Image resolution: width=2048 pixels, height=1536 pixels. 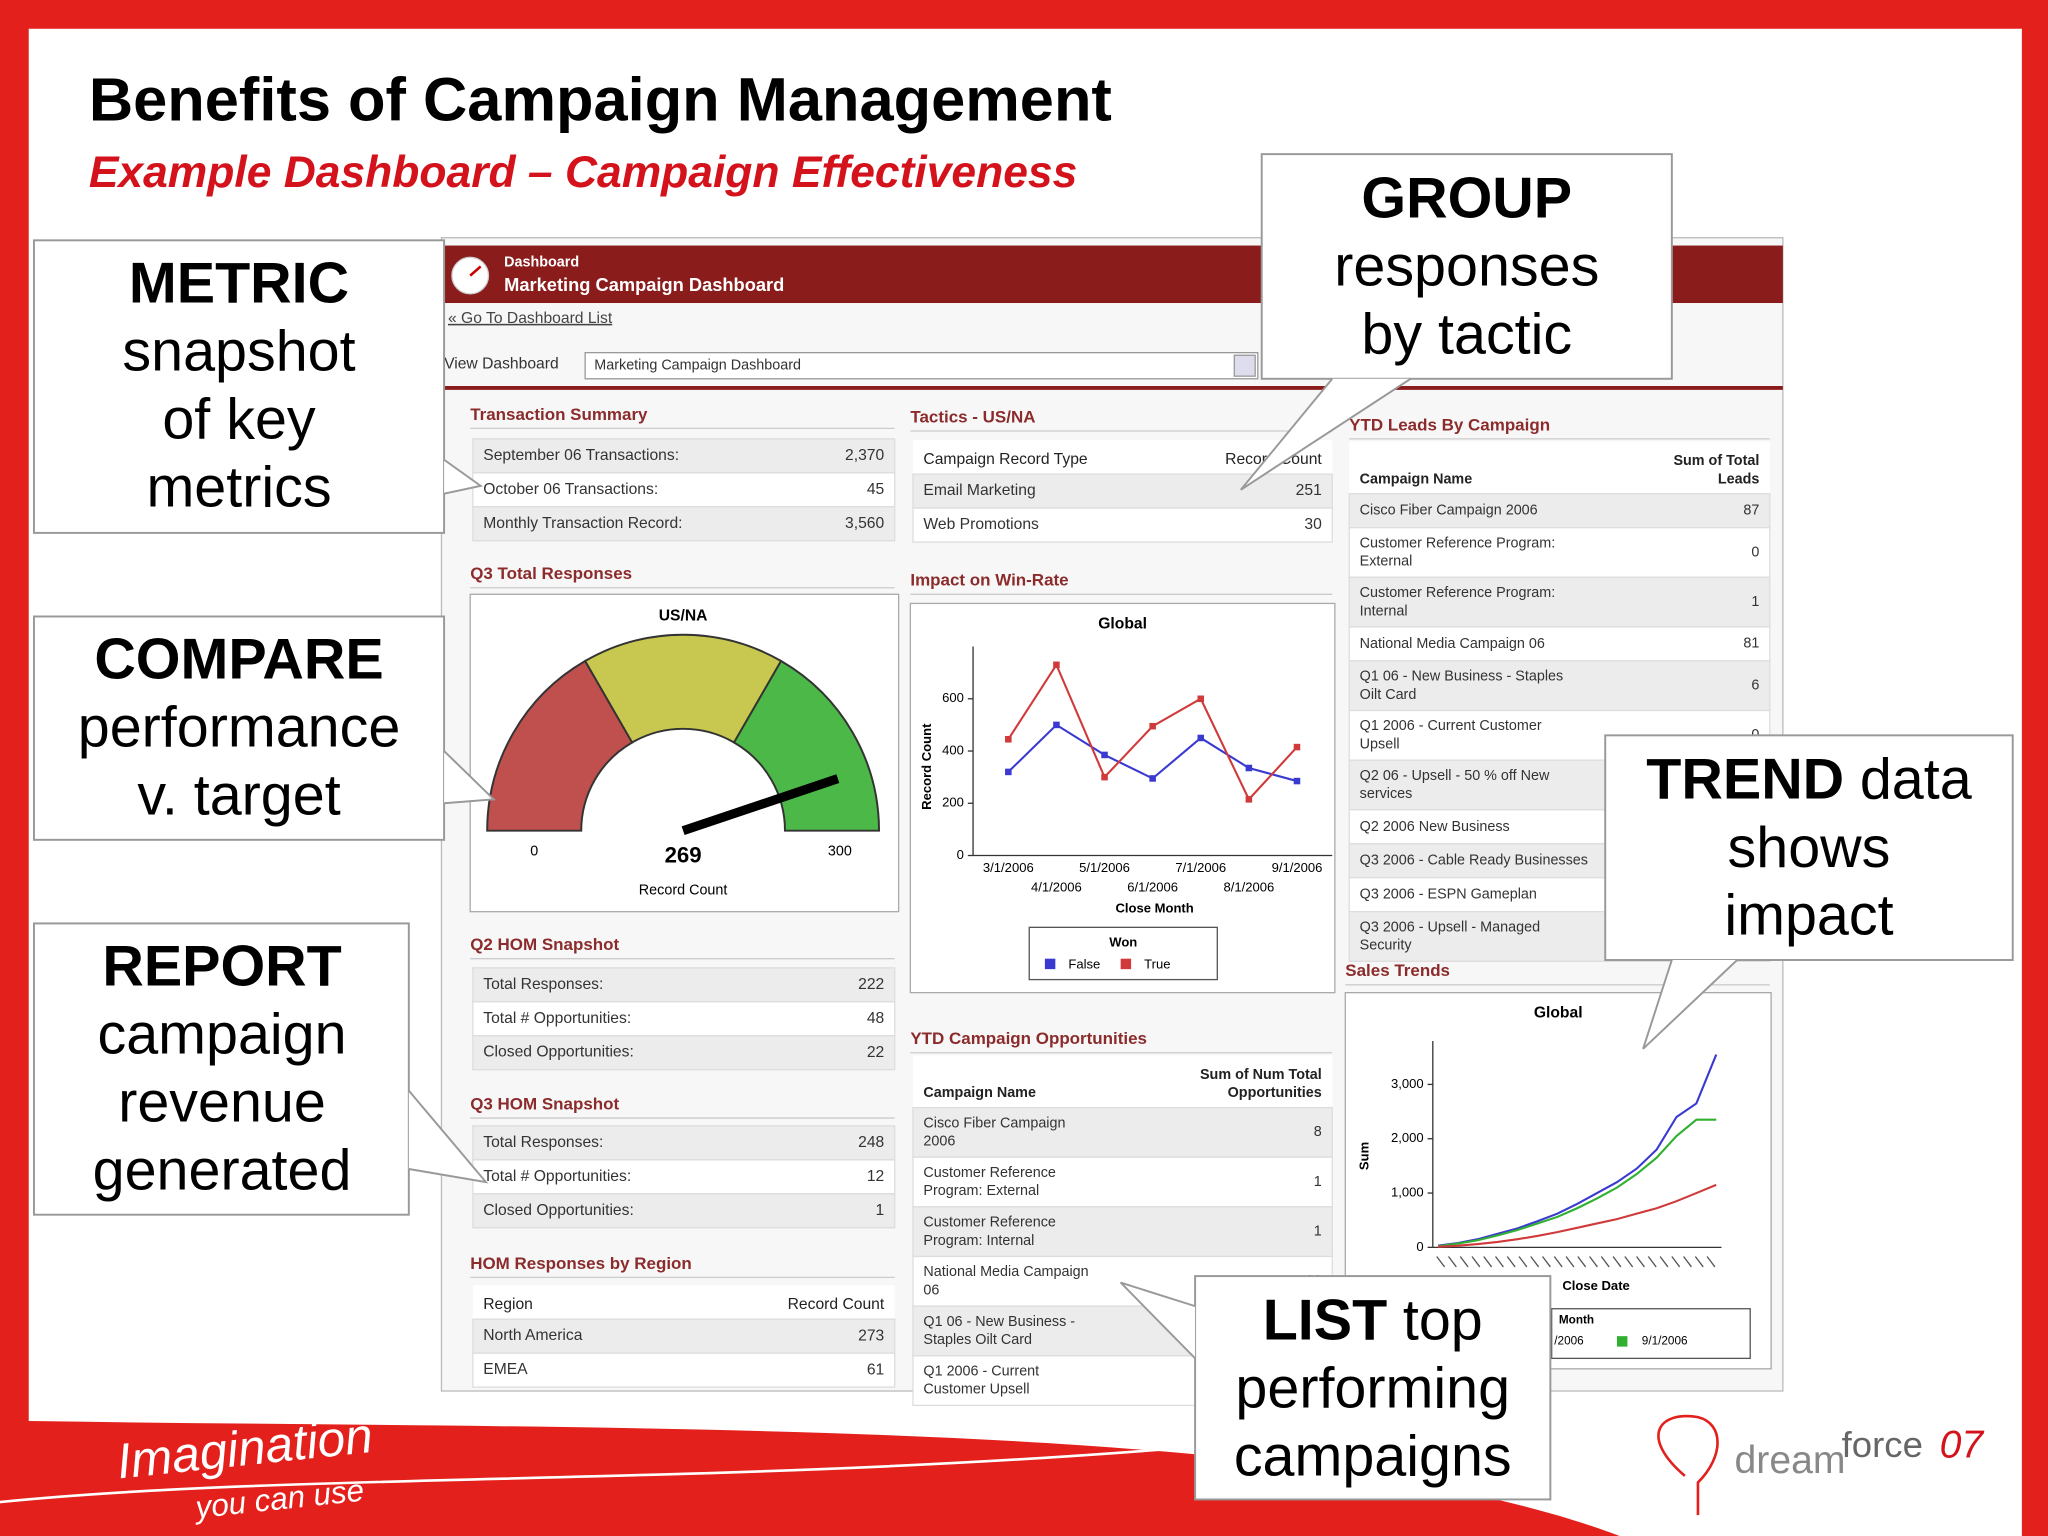 I want to click on chart-box, so click(x=1122, y=798).